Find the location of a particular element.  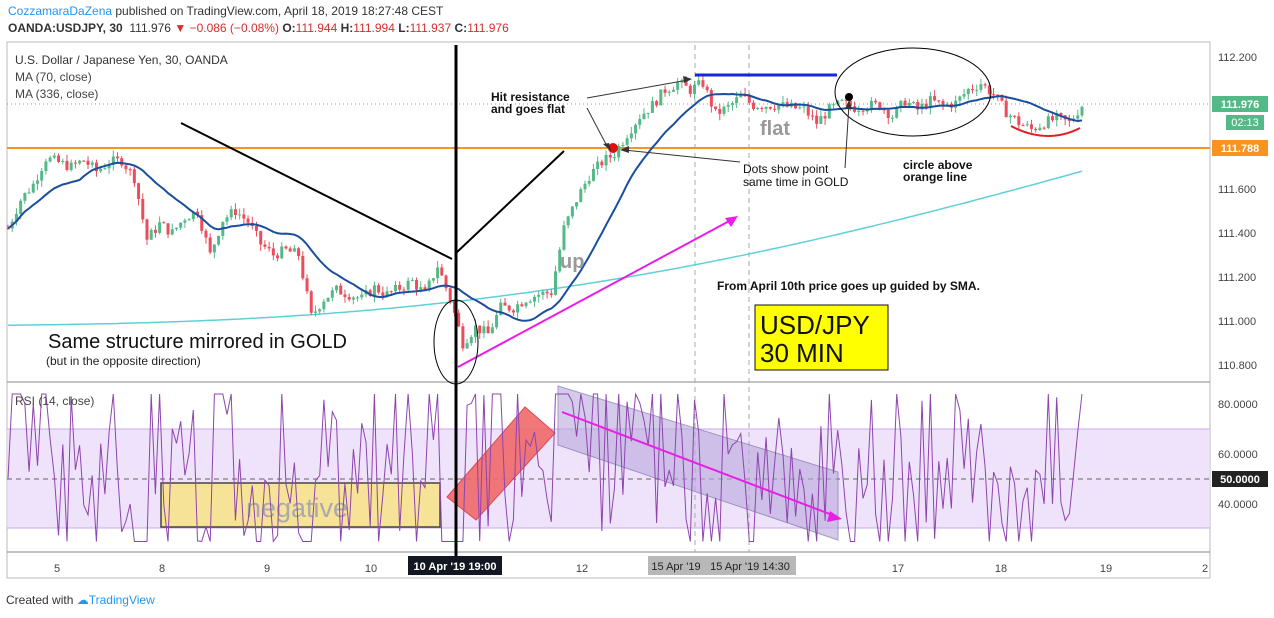

low-ellipse is located at coordinates (456, 342).